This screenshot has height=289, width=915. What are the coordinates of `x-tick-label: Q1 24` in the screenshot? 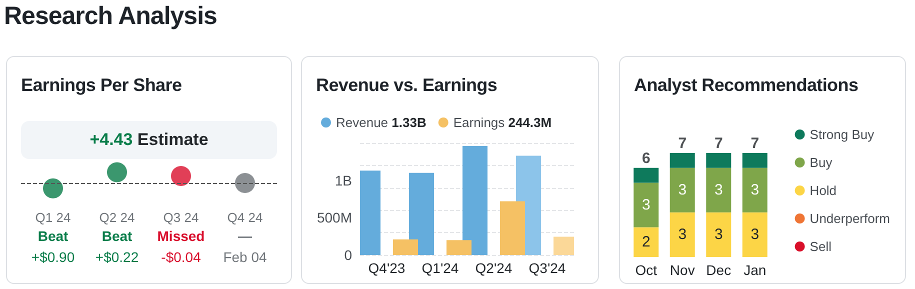 It's located at (53, 217).